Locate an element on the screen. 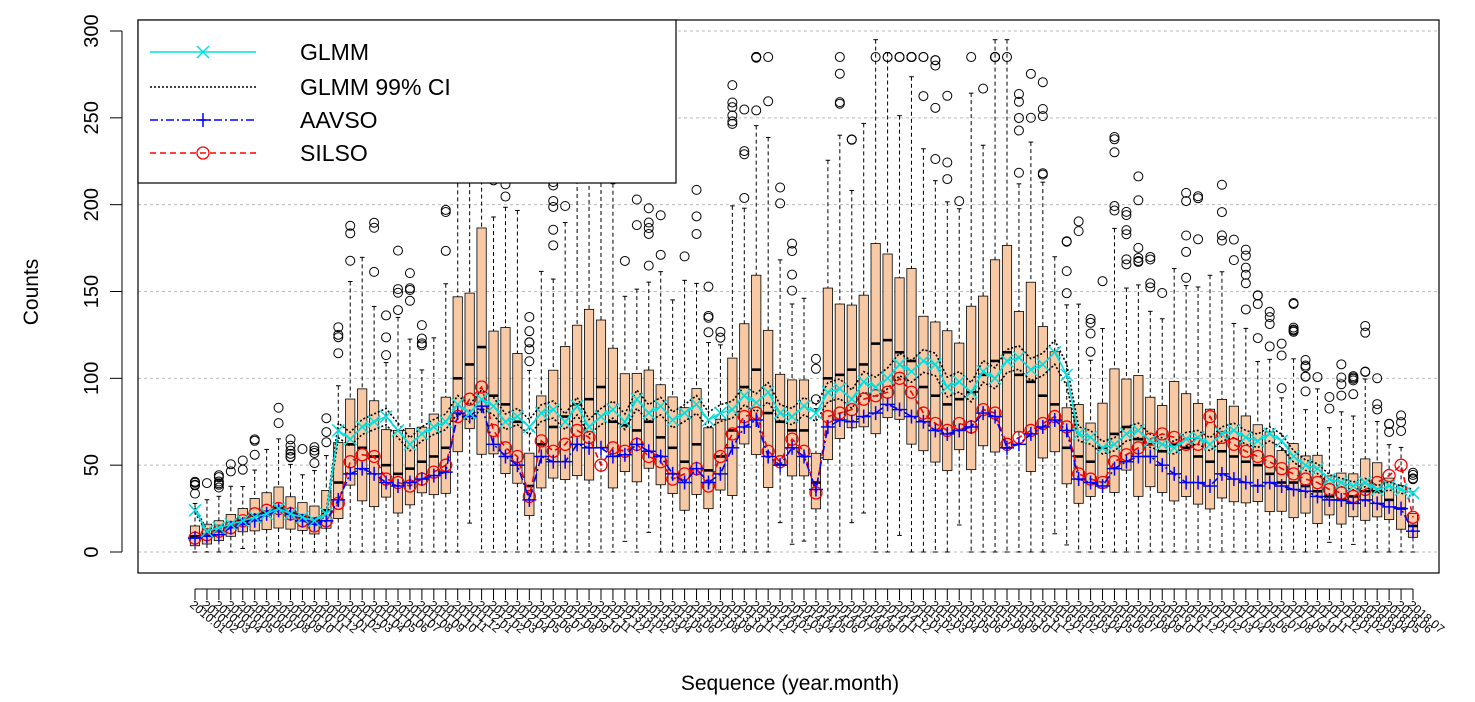 The image size is (1475, 702). legend-item-aavso: AAVSO is located at coordinates (264, 120).